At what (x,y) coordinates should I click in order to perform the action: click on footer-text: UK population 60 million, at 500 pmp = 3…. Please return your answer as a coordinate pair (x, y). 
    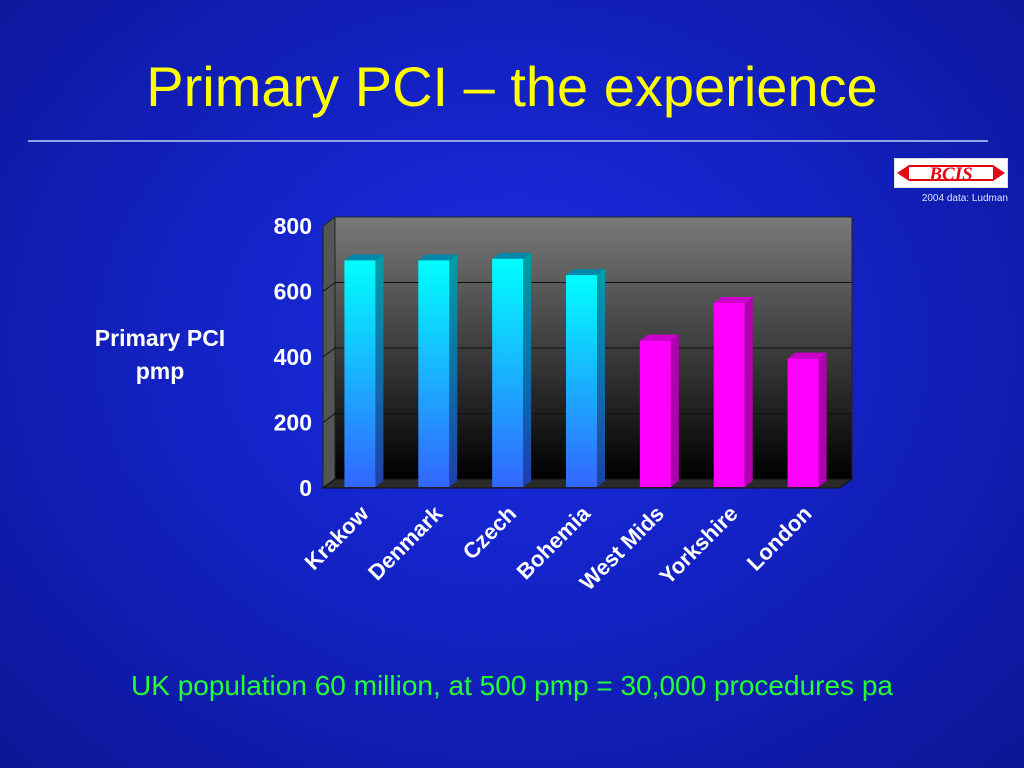
    Looking at the image, I should click on (512, 685).